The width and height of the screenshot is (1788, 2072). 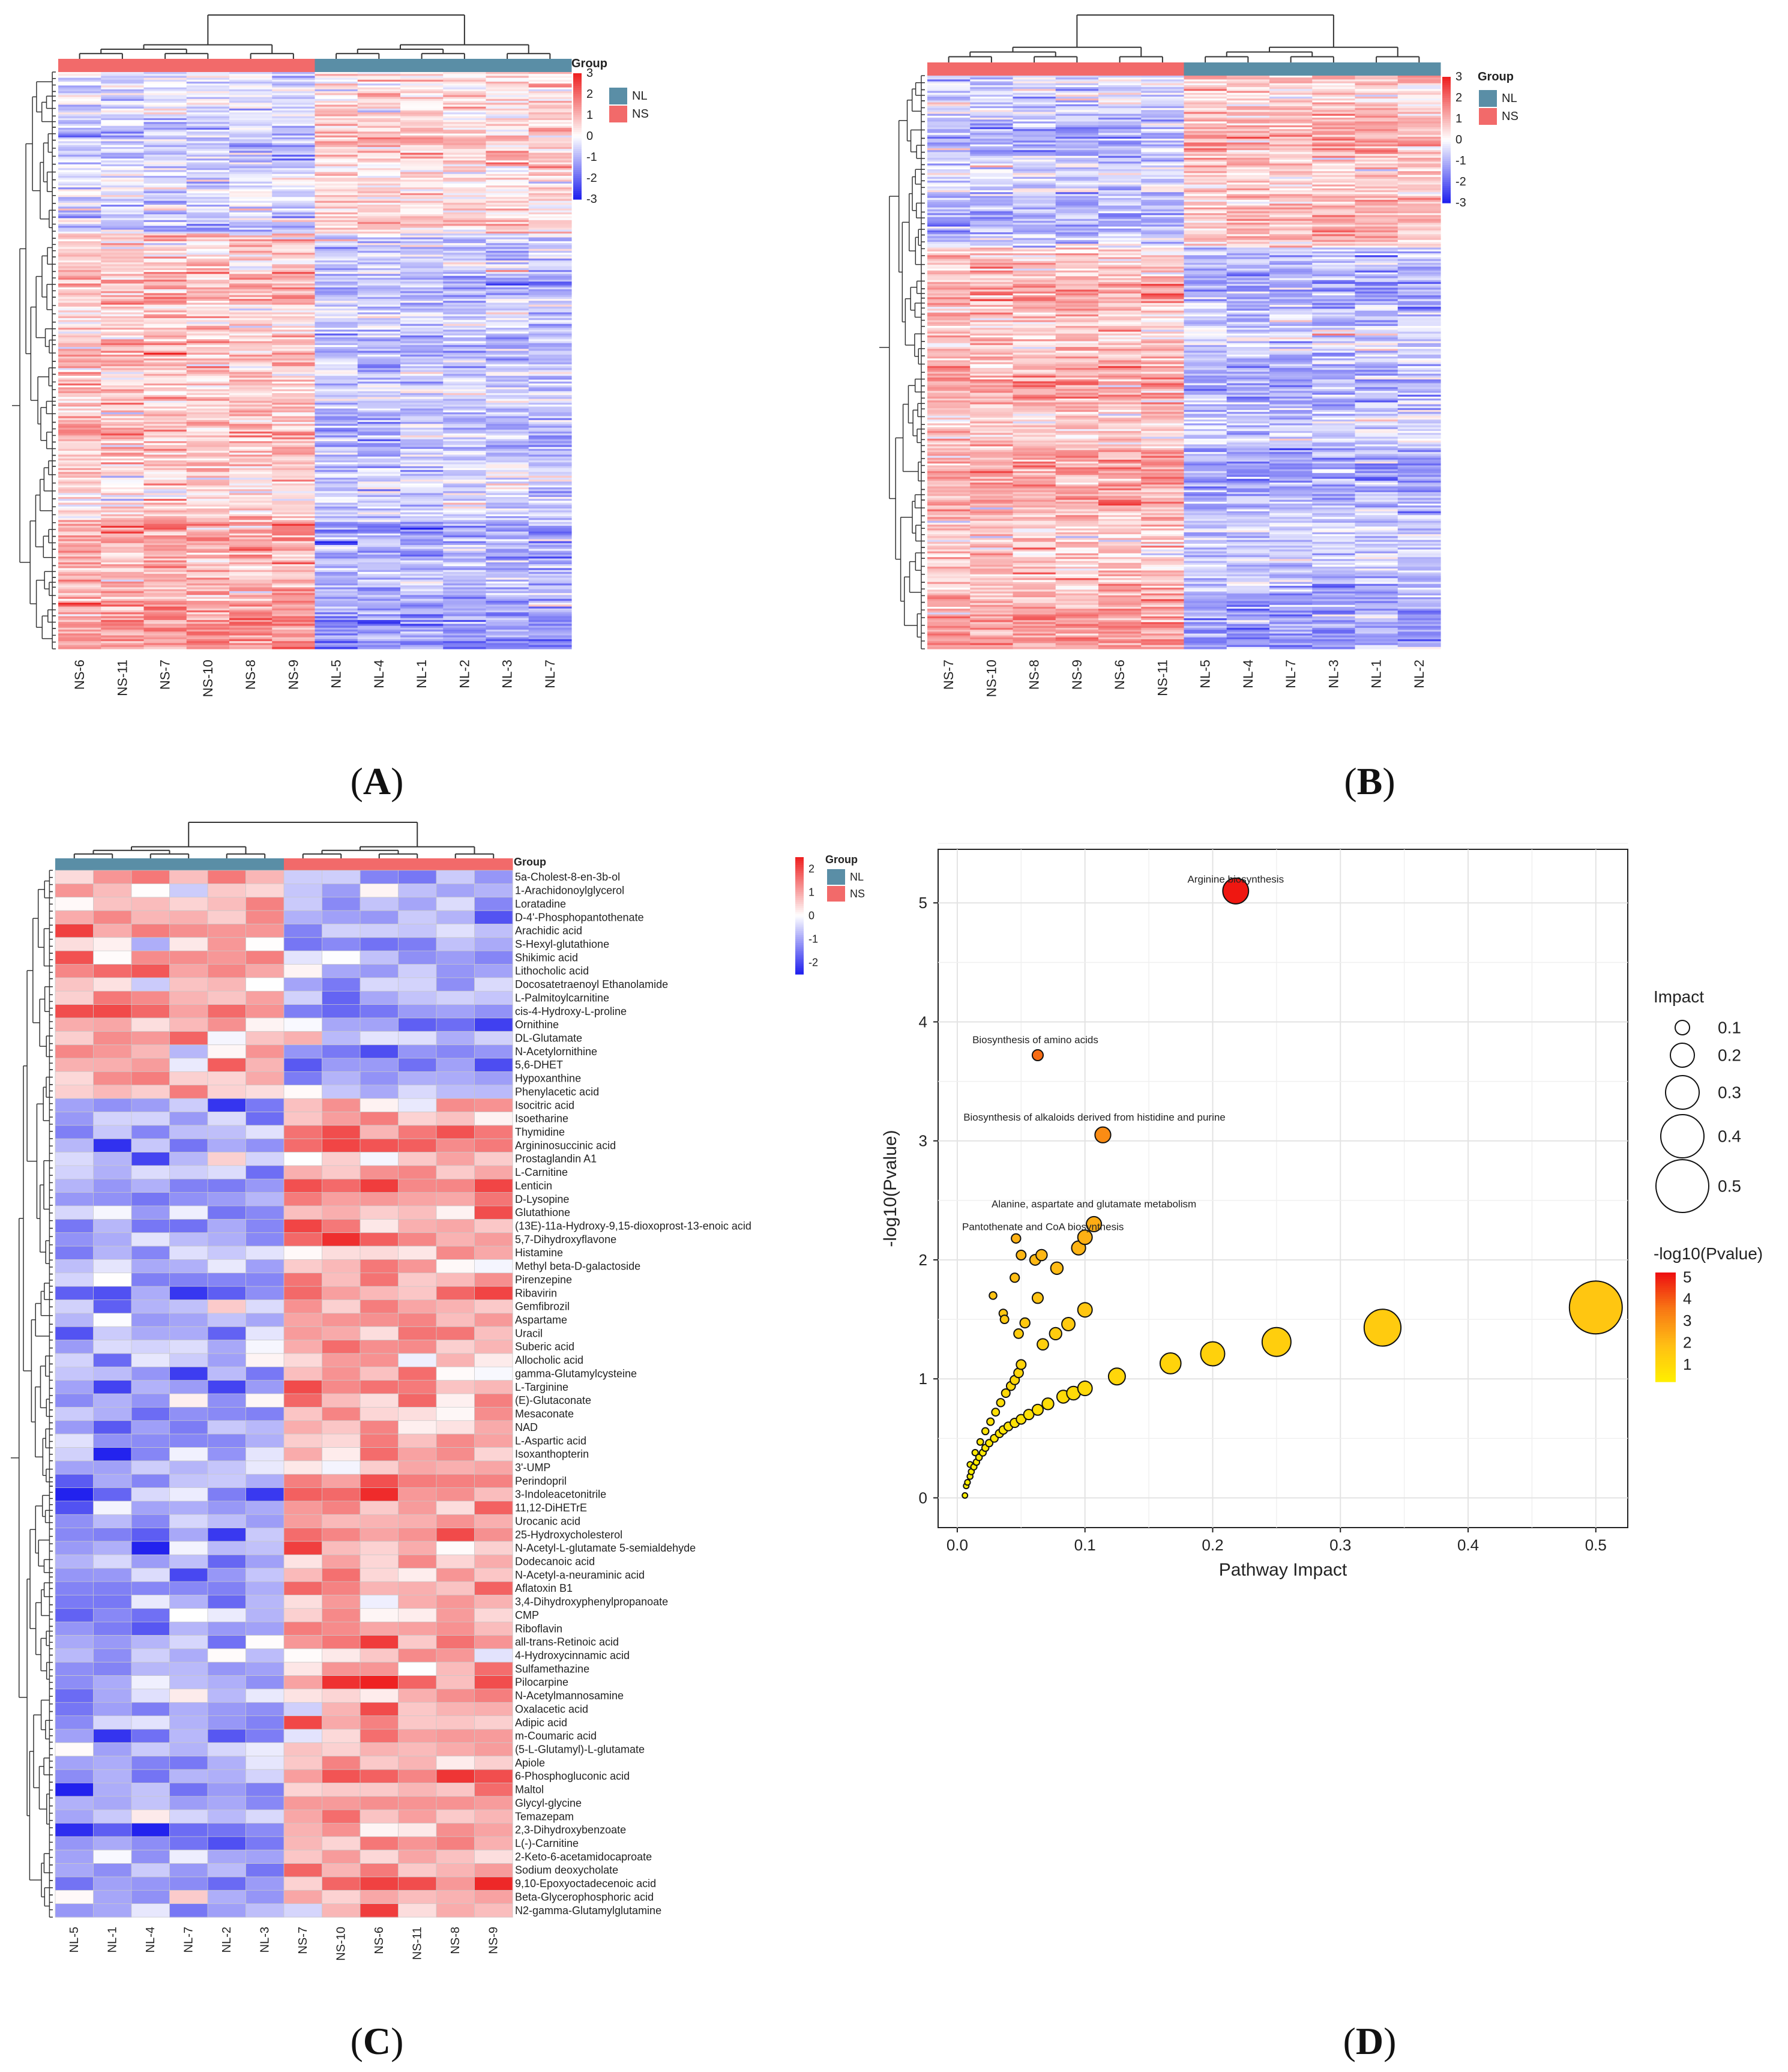 I want to click on heatmap-b-group-annotation, so click(x=1184, y=69).